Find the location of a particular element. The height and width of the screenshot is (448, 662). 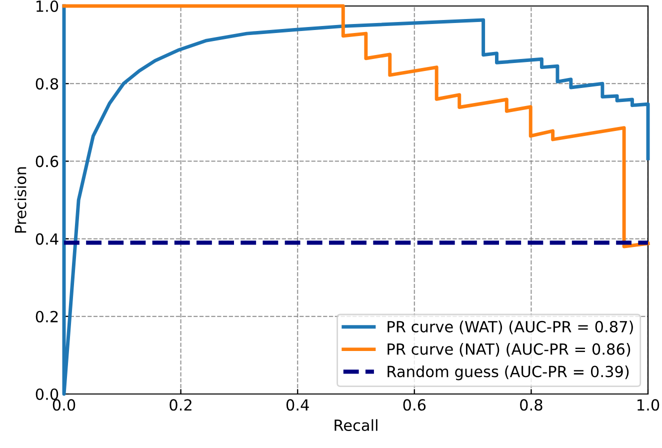

x-tick-label: 0.6 is located at coordinates (414, 405).